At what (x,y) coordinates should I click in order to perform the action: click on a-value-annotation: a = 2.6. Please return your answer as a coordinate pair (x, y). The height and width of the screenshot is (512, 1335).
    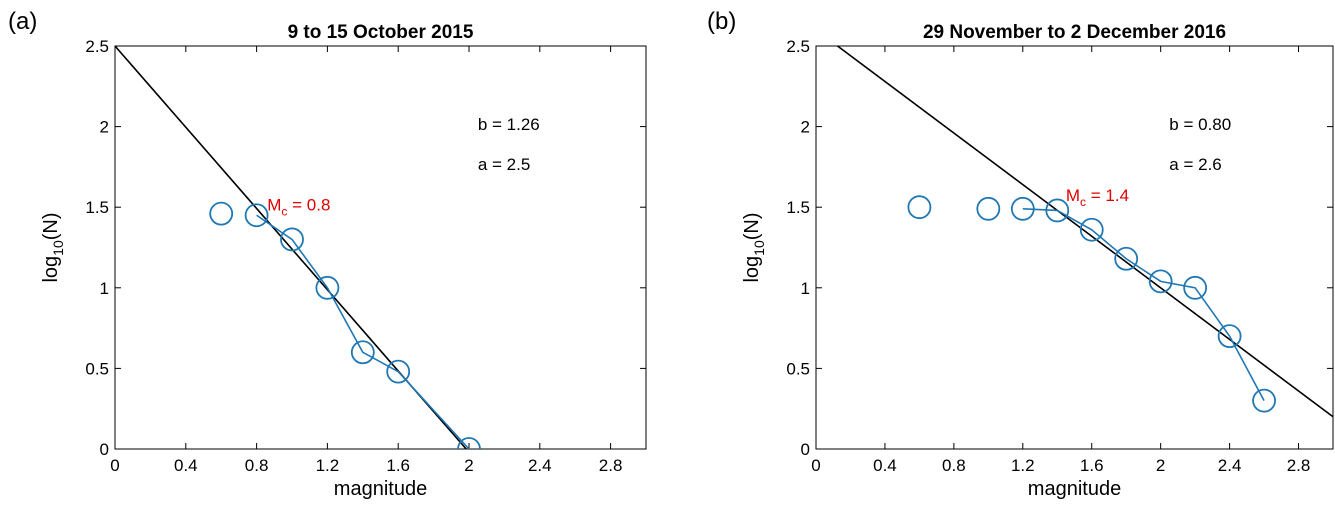
    Looking at the image, I should click on (1195, 164).